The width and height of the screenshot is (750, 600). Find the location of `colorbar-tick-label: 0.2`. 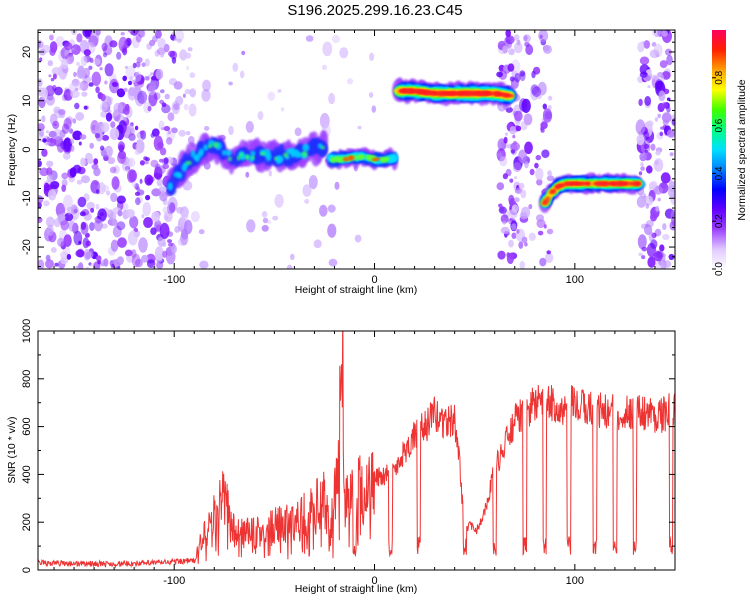

colorbar-tick-label: 0.2 is located at coordinates (719, 221).